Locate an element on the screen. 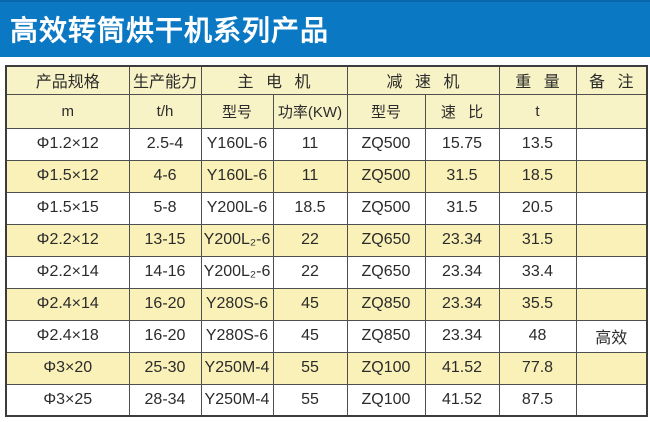 The image size is (650, 422). cell-speed-ratio: 15.75 is located at coordinates (462, 144).